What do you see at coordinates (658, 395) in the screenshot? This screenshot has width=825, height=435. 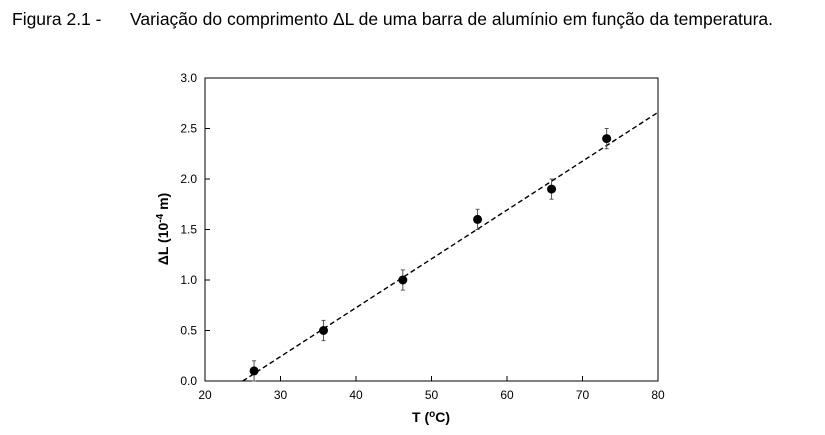 I see `x-tick-label: 80` at bounding box center [658, 395].